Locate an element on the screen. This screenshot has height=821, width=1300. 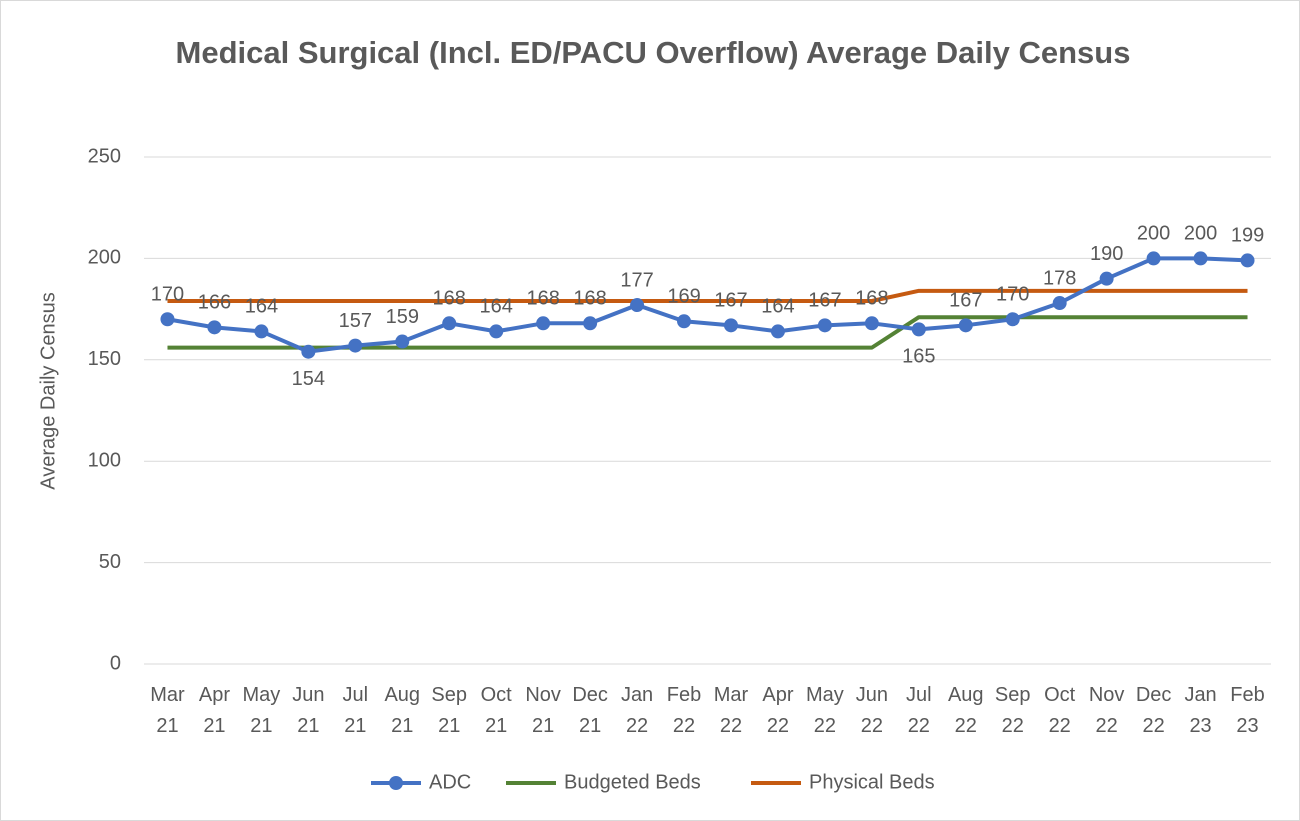
legend-label: Physical Beds is located at coordinates (872, 782).